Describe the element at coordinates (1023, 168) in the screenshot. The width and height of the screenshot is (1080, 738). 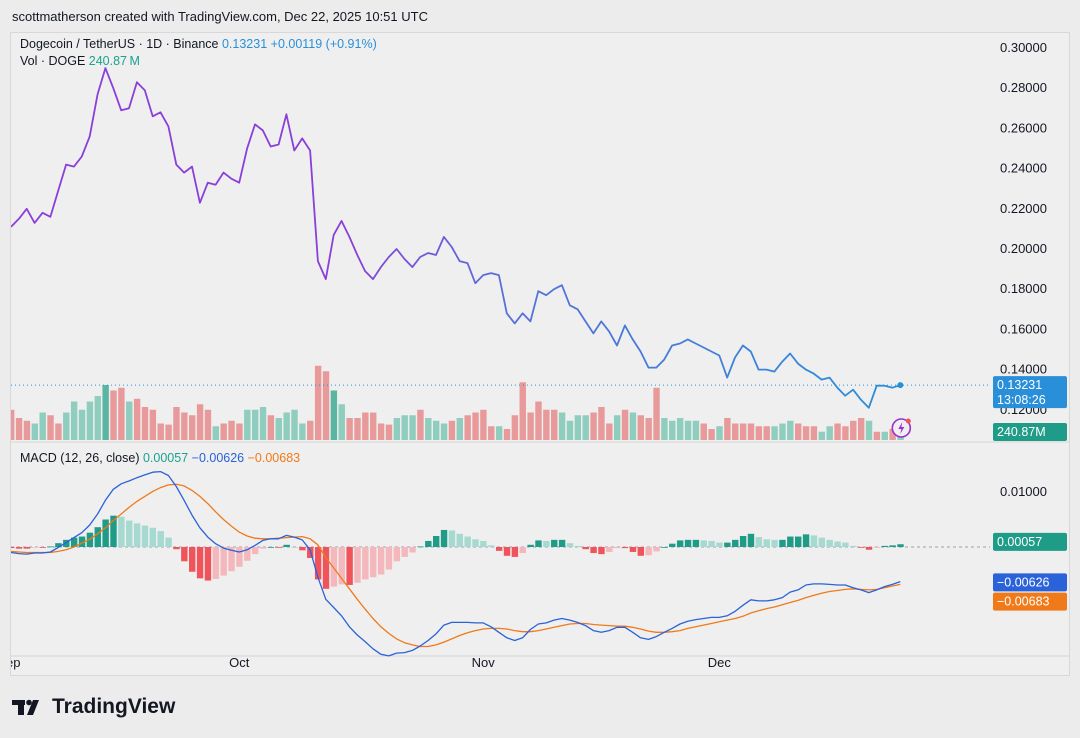
I see `price-tick-label: 0.24000` at that location.